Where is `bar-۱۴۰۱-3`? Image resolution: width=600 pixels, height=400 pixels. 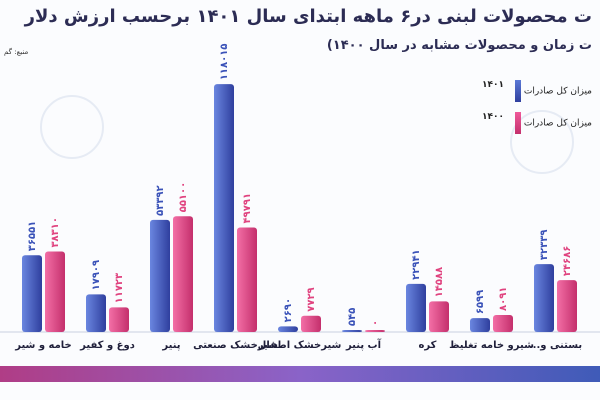
bar-۱۴۰۱-3 is located at coordinates (224, 208).